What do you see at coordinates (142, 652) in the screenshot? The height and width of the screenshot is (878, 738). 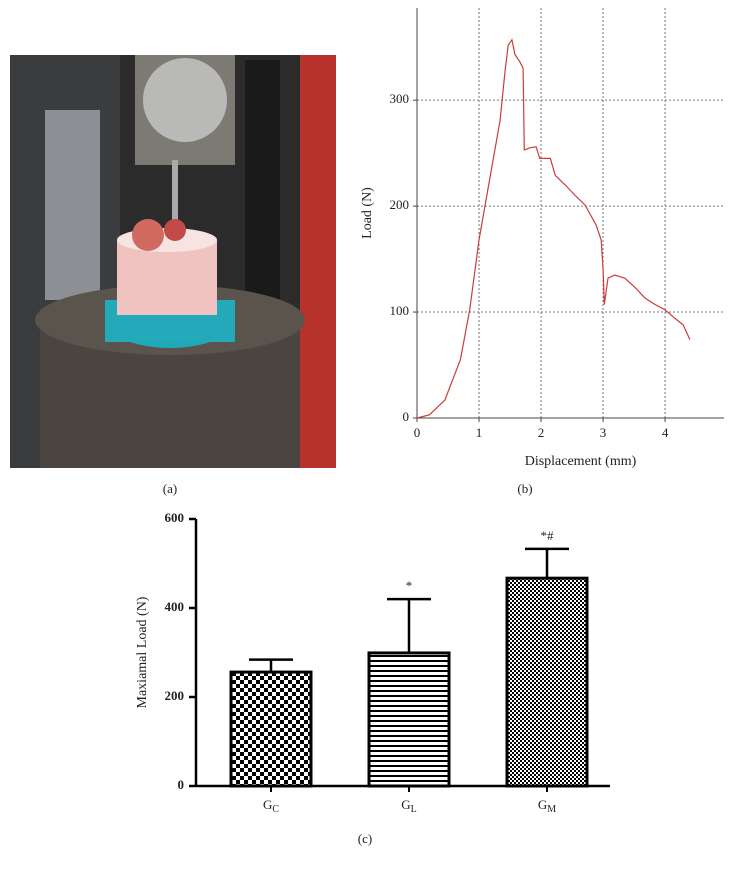 I see `y-axis-label: Maxiamal Load (N)` at bounding box center [142, 652].